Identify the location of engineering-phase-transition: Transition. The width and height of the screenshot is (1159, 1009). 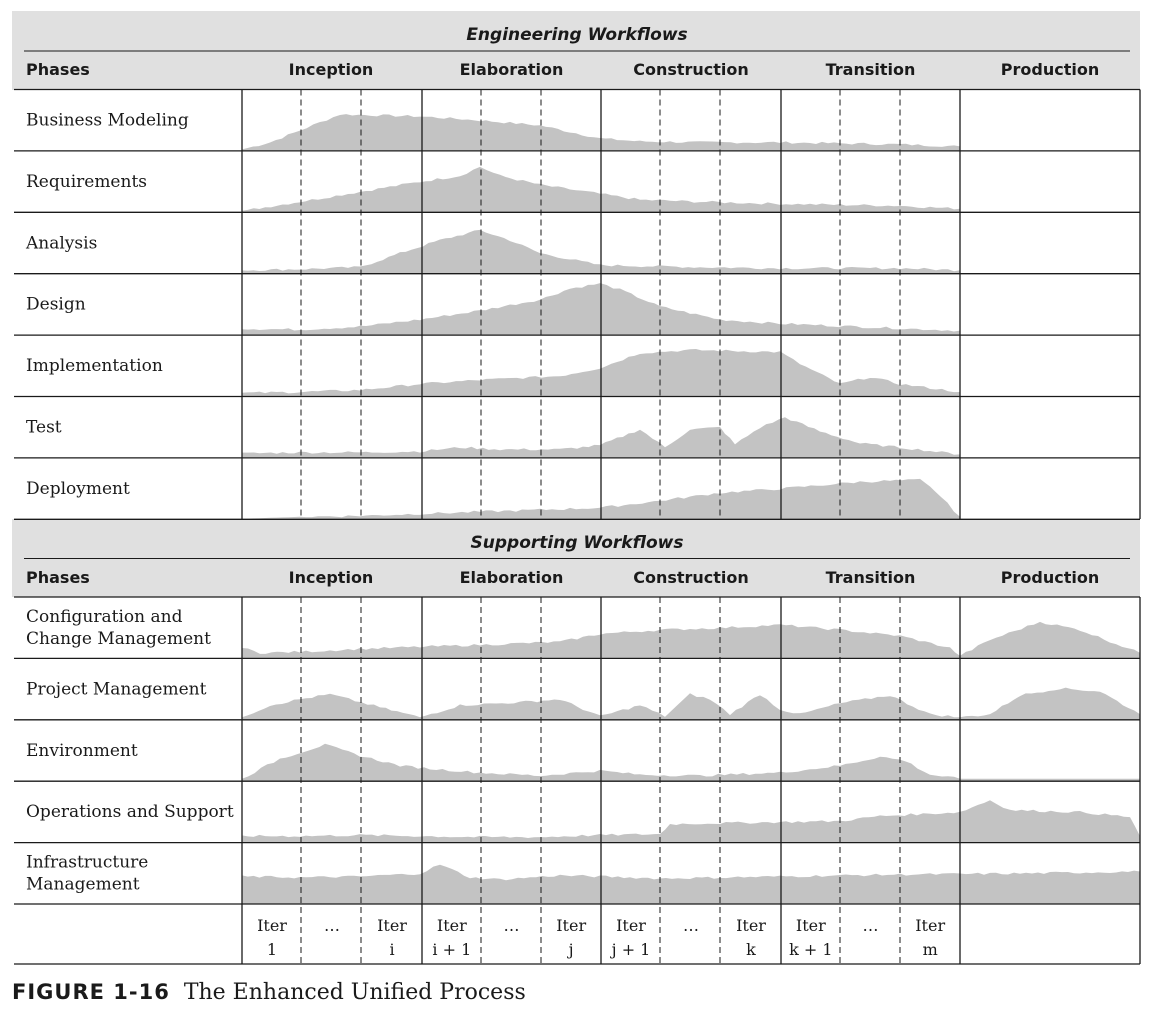
(871, 69).